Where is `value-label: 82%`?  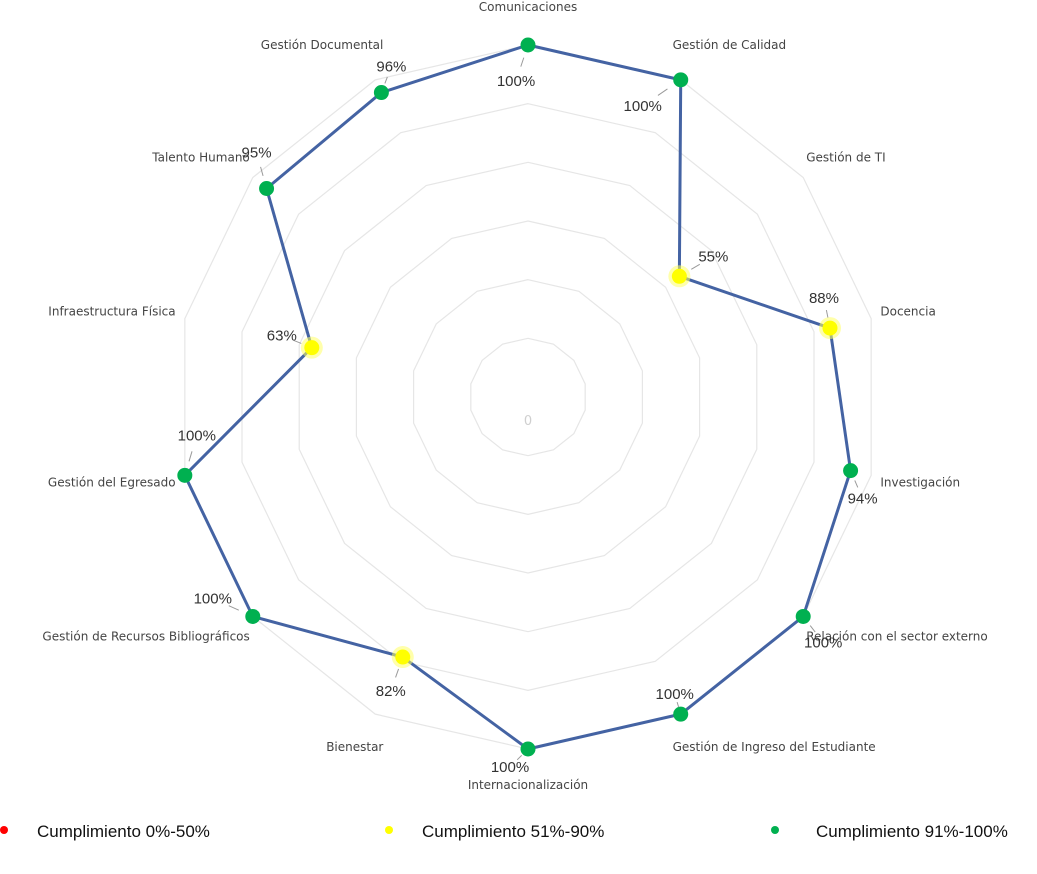
value-label: 82% is located at coordinates (391, 691).